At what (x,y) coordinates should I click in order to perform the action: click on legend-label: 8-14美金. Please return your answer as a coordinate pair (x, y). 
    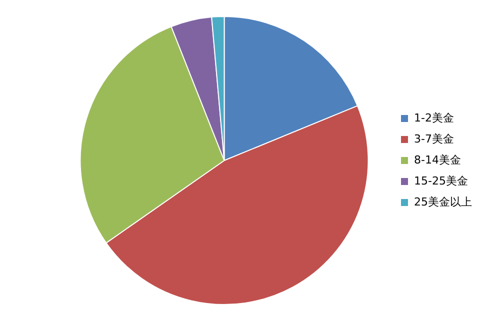
    Looking at the image, I should click on (437, 159).